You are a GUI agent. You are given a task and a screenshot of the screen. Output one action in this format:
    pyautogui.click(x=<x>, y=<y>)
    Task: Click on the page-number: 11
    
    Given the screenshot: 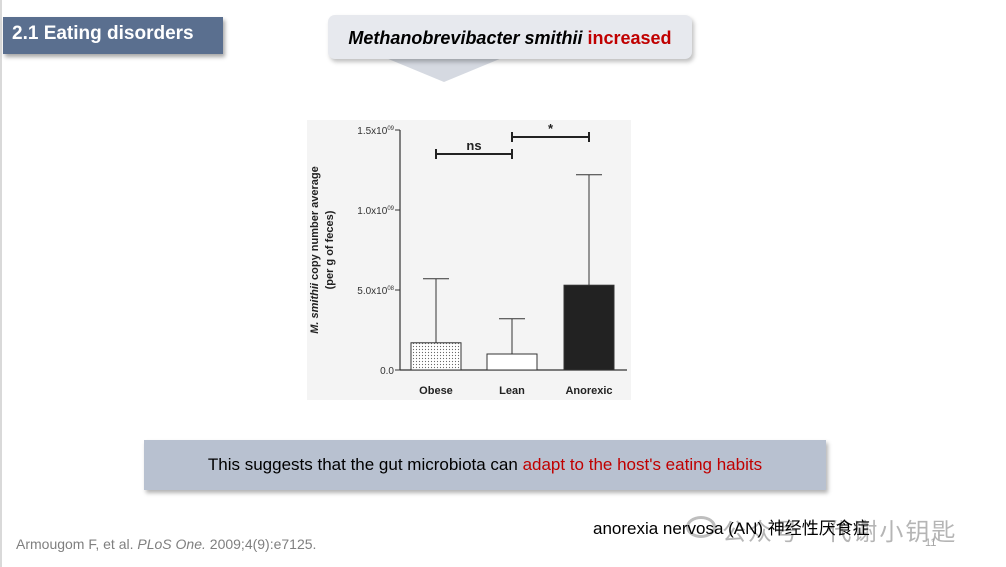 What is the action you would take?
    pyautogui.click(x=931, y=543)
    